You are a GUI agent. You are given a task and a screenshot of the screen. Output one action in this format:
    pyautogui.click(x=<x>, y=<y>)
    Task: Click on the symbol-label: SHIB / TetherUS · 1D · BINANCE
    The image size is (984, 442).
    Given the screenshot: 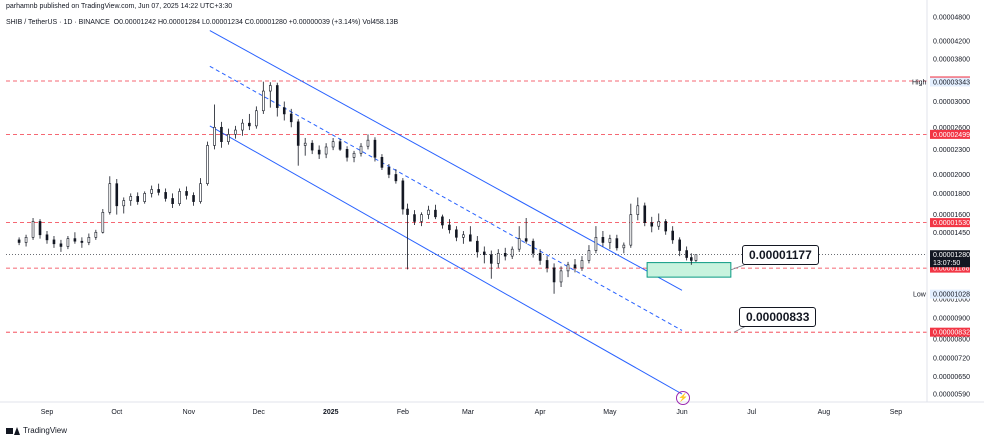 What is the action you would take?
    pyautogui.click(x=58, y=22)
    